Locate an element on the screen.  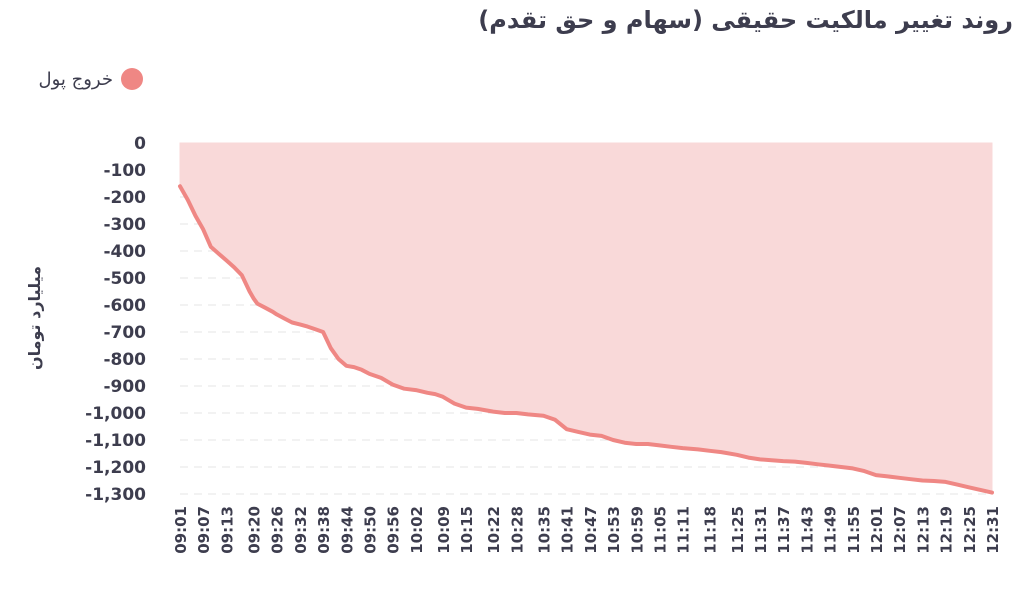
x-tick-label: 09:44 is located at coordinates (347, 530).